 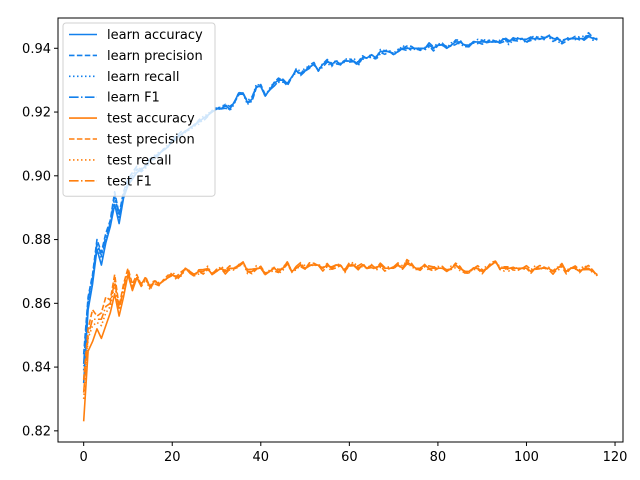 What do you see at coordinates (615, 457) in the screenshot?
I see `x-tick-label: 120` at bounding box center [615, 457].